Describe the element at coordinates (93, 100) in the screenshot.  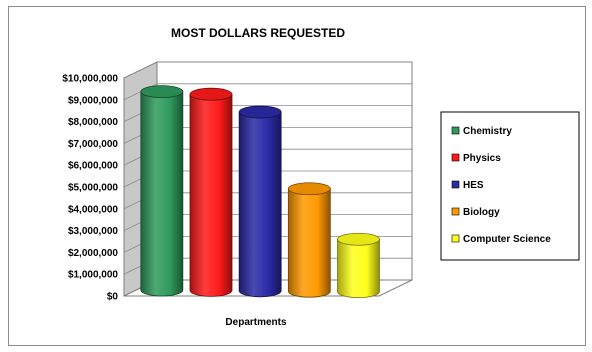
I see `y-tick-label: $9,000,000` at that location.